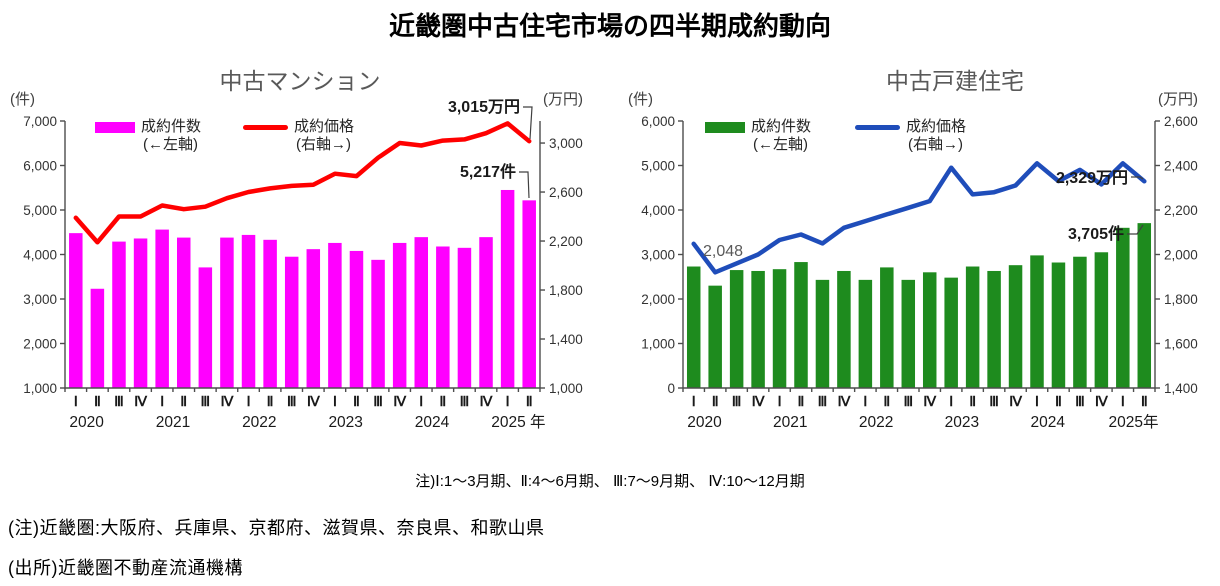 The height and width of the screenshot is (586, 1220). What do you see at coordinates (910, 136) in the screenshot?
I see `house-legend-line: 成約価格 (右軸→)` at bounding box center [910, 136].